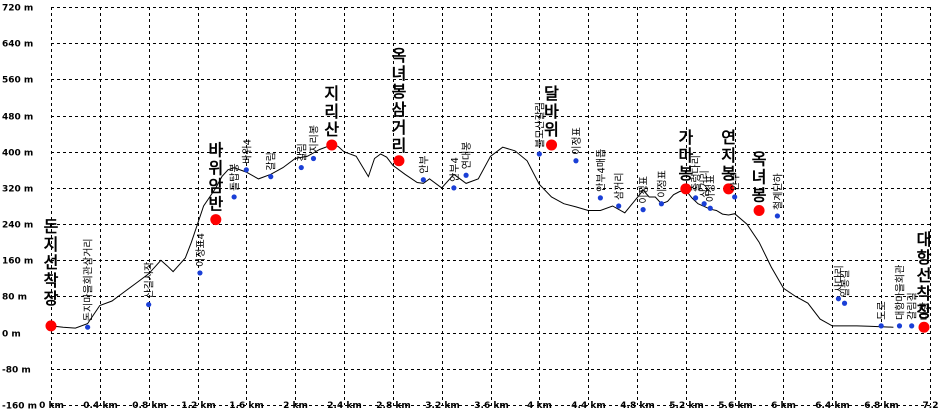 The image size is (939, 412). What do you see at coordinates (246, 406) in the screenshot?
I see `x-tick-label: 1.6 km` at bounding box center [246, 406].